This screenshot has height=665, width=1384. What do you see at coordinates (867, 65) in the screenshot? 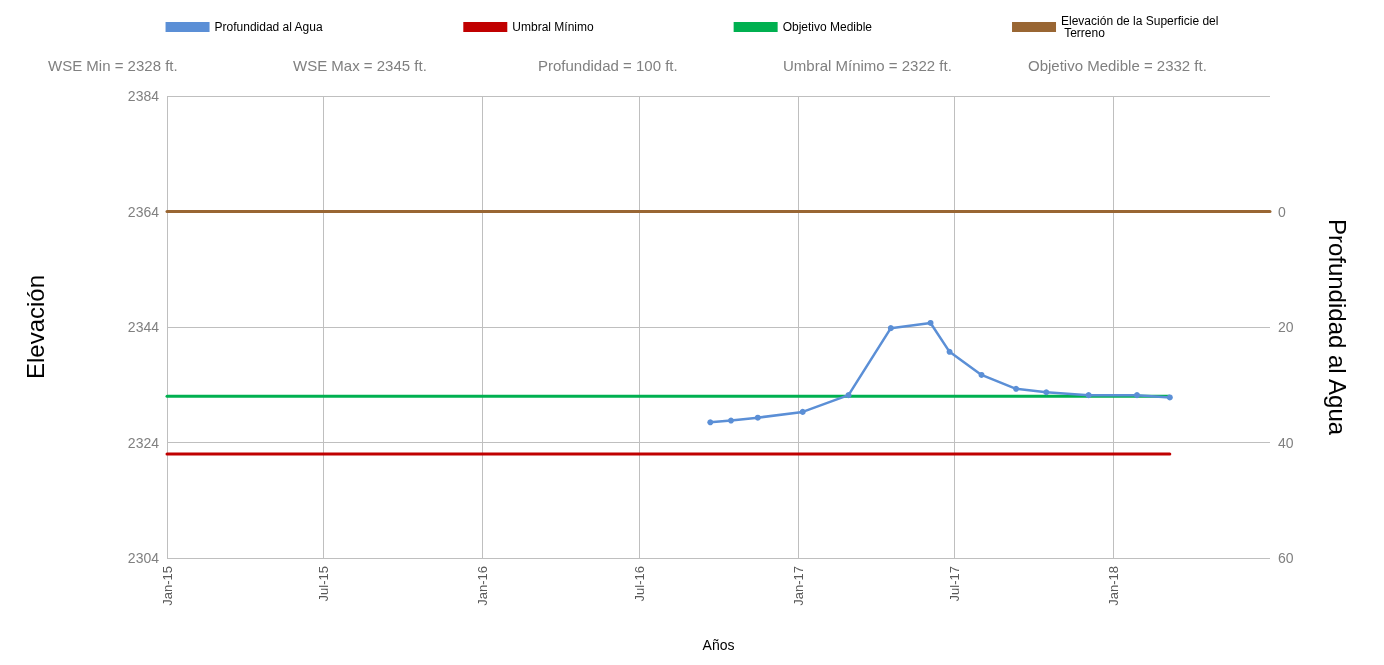
I see `text: Umbral Mínimo = 2322 ft.` at bounding box center [867, 65].